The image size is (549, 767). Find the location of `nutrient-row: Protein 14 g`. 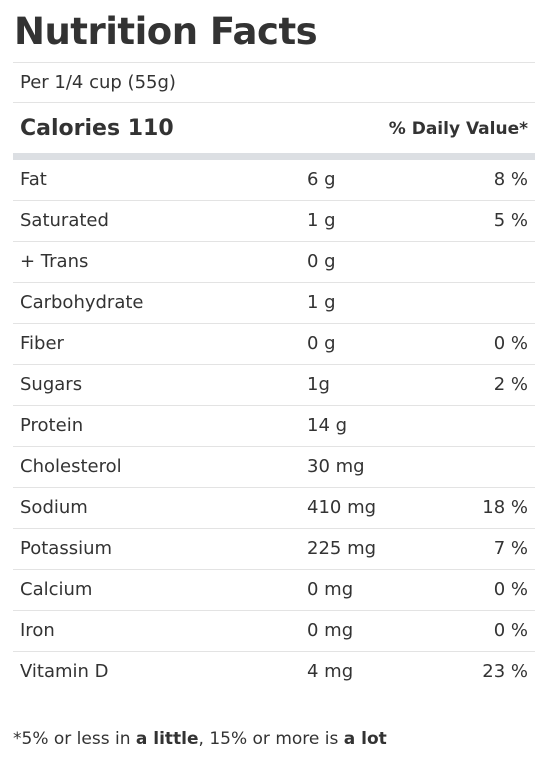

nutrient-row: Protein 14 g is located at coordinates (274, 426).